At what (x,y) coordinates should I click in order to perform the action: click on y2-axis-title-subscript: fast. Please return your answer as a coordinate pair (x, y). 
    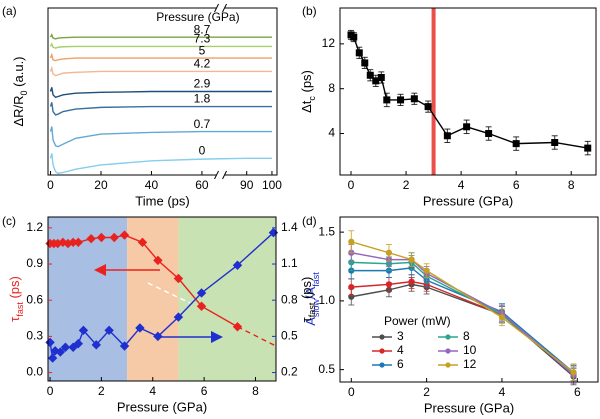
    Looking at the image, I should click on (316, 279).